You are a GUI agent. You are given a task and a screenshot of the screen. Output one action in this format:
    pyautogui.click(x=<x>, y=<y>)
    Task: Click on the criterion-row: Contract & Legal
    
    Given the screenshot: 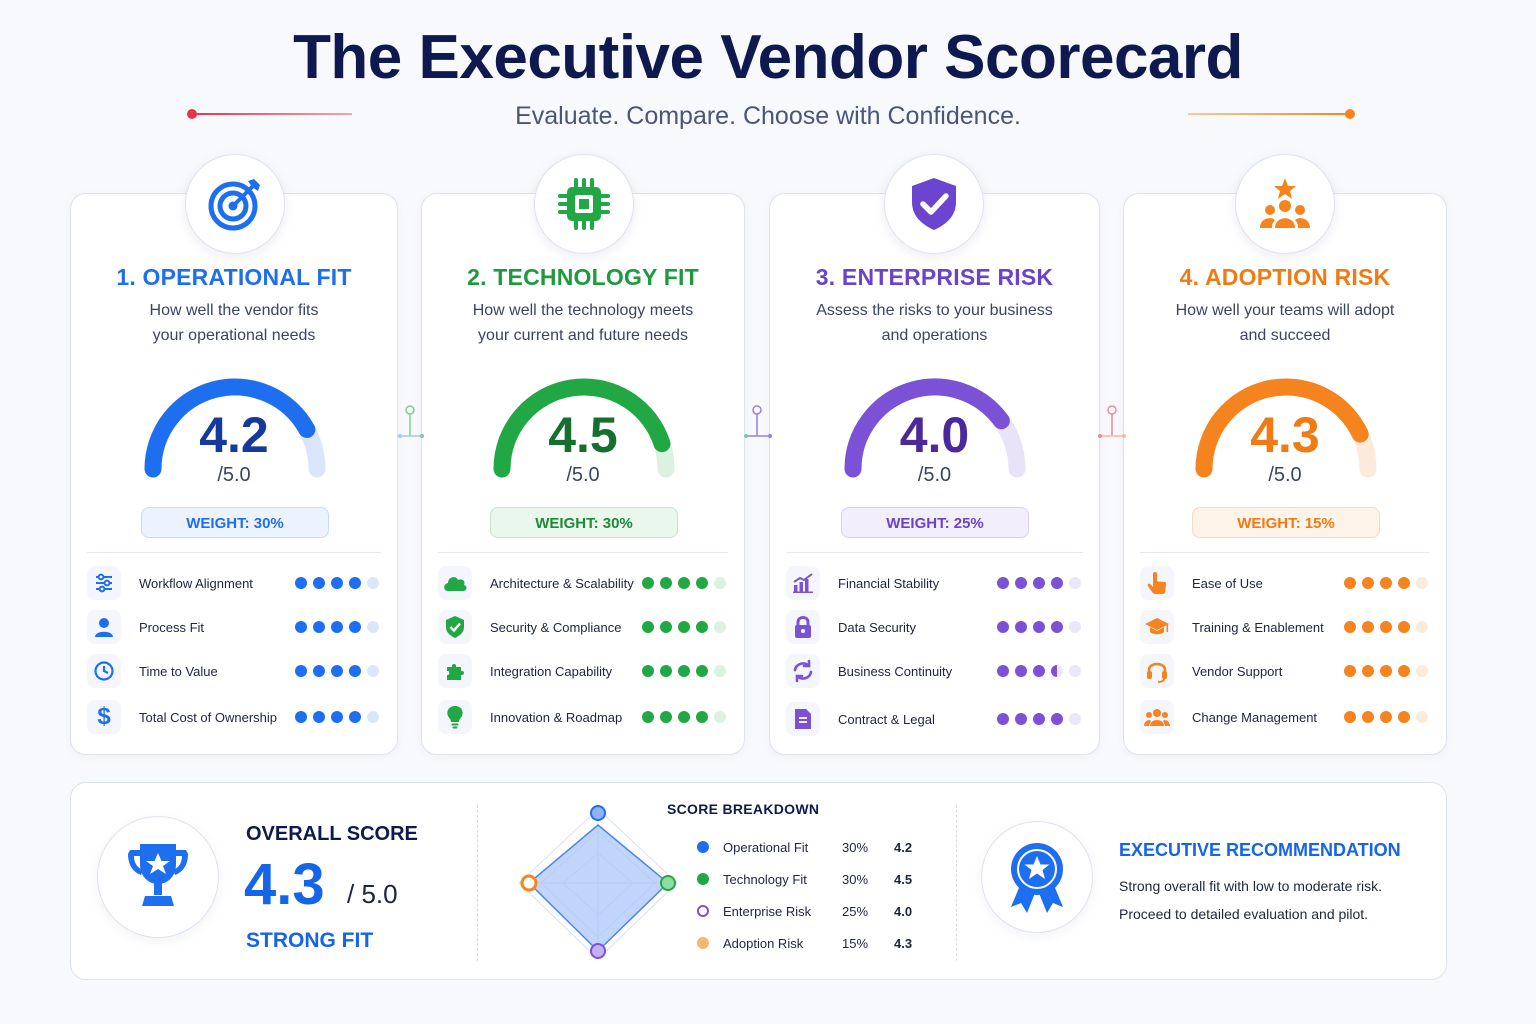 What is the action you would take?
    pyautogui.click(x=933, y=719)
    